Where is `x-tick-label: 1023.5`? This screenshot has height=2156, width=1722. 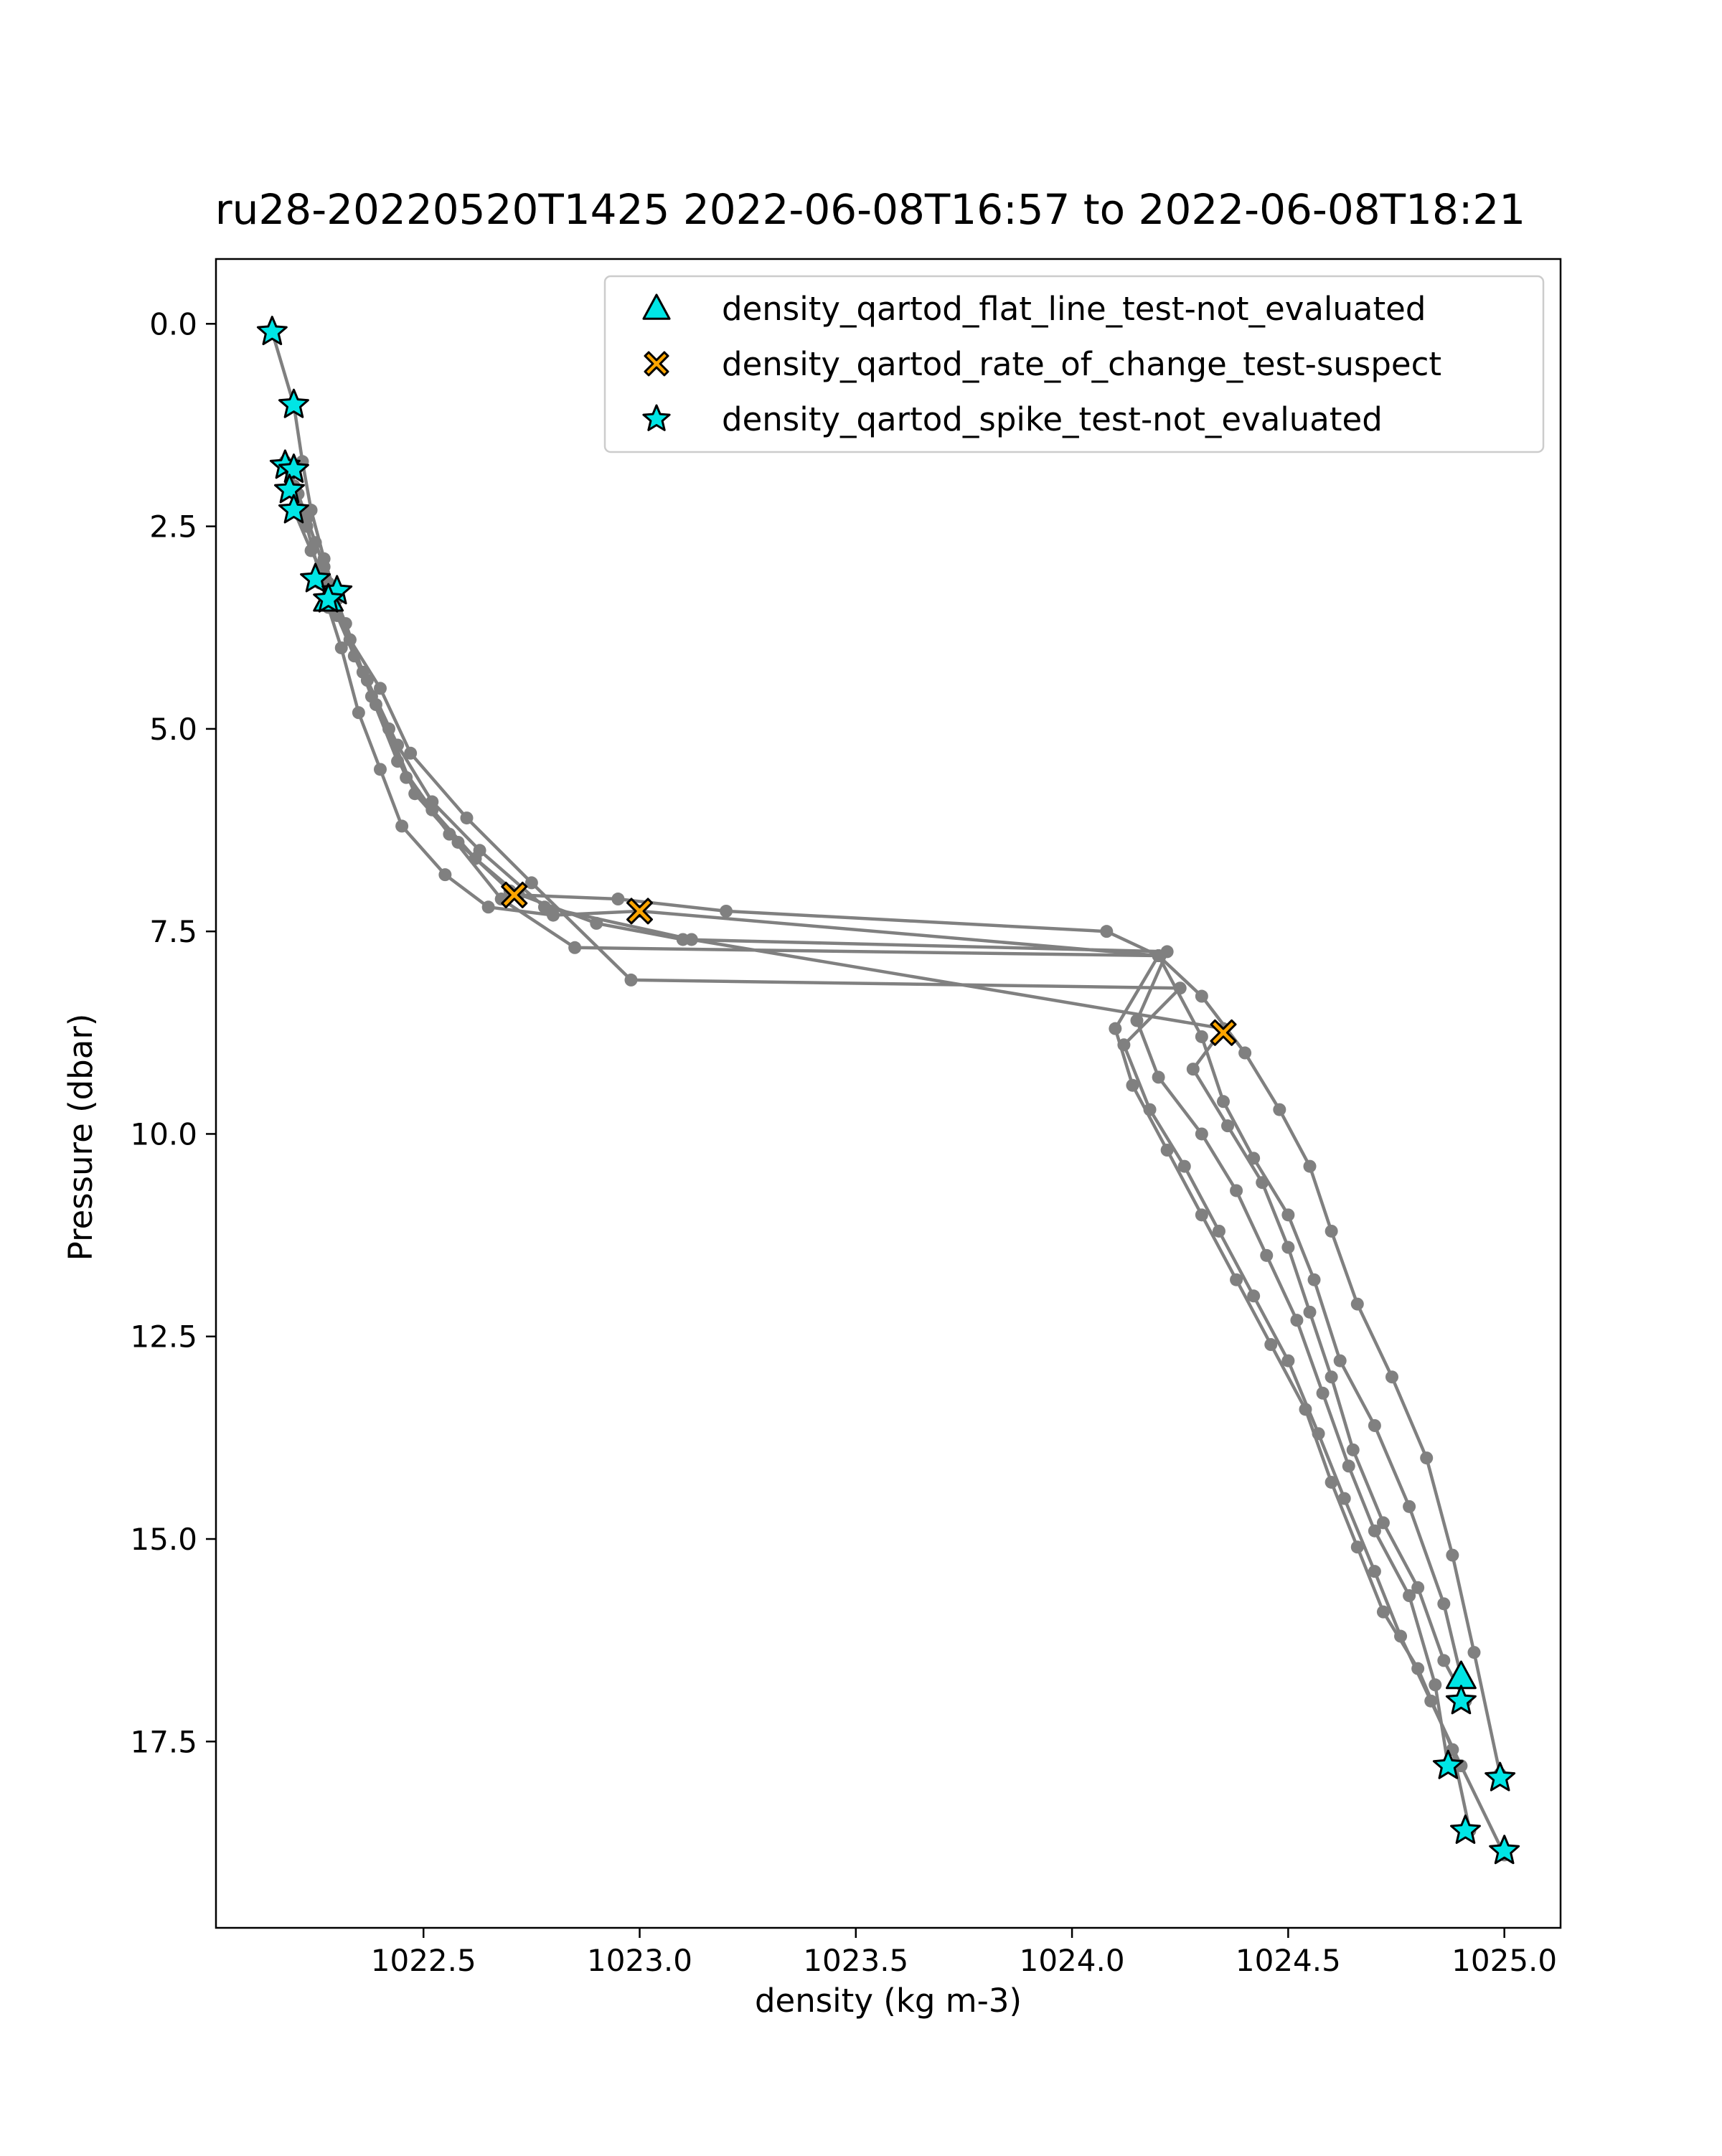
x-tick-label: 1023.5 is located at coordinates (856, 1961).